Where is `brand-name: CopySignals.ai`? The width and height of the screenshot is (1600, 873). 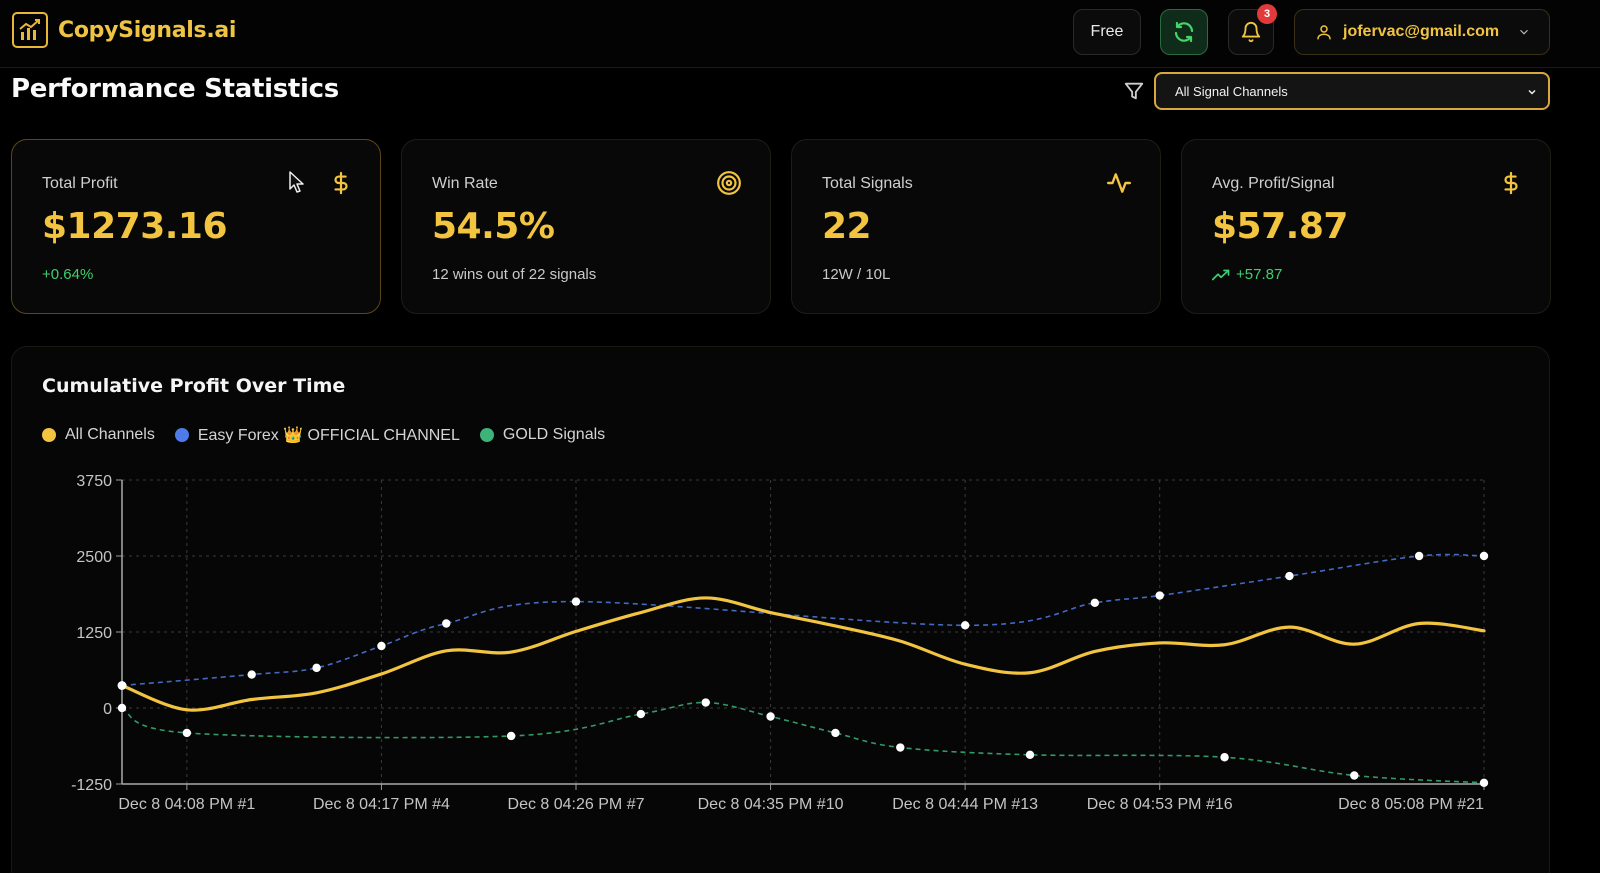
brand-name: CopySignals.ai is located at coordinates (147, 30).